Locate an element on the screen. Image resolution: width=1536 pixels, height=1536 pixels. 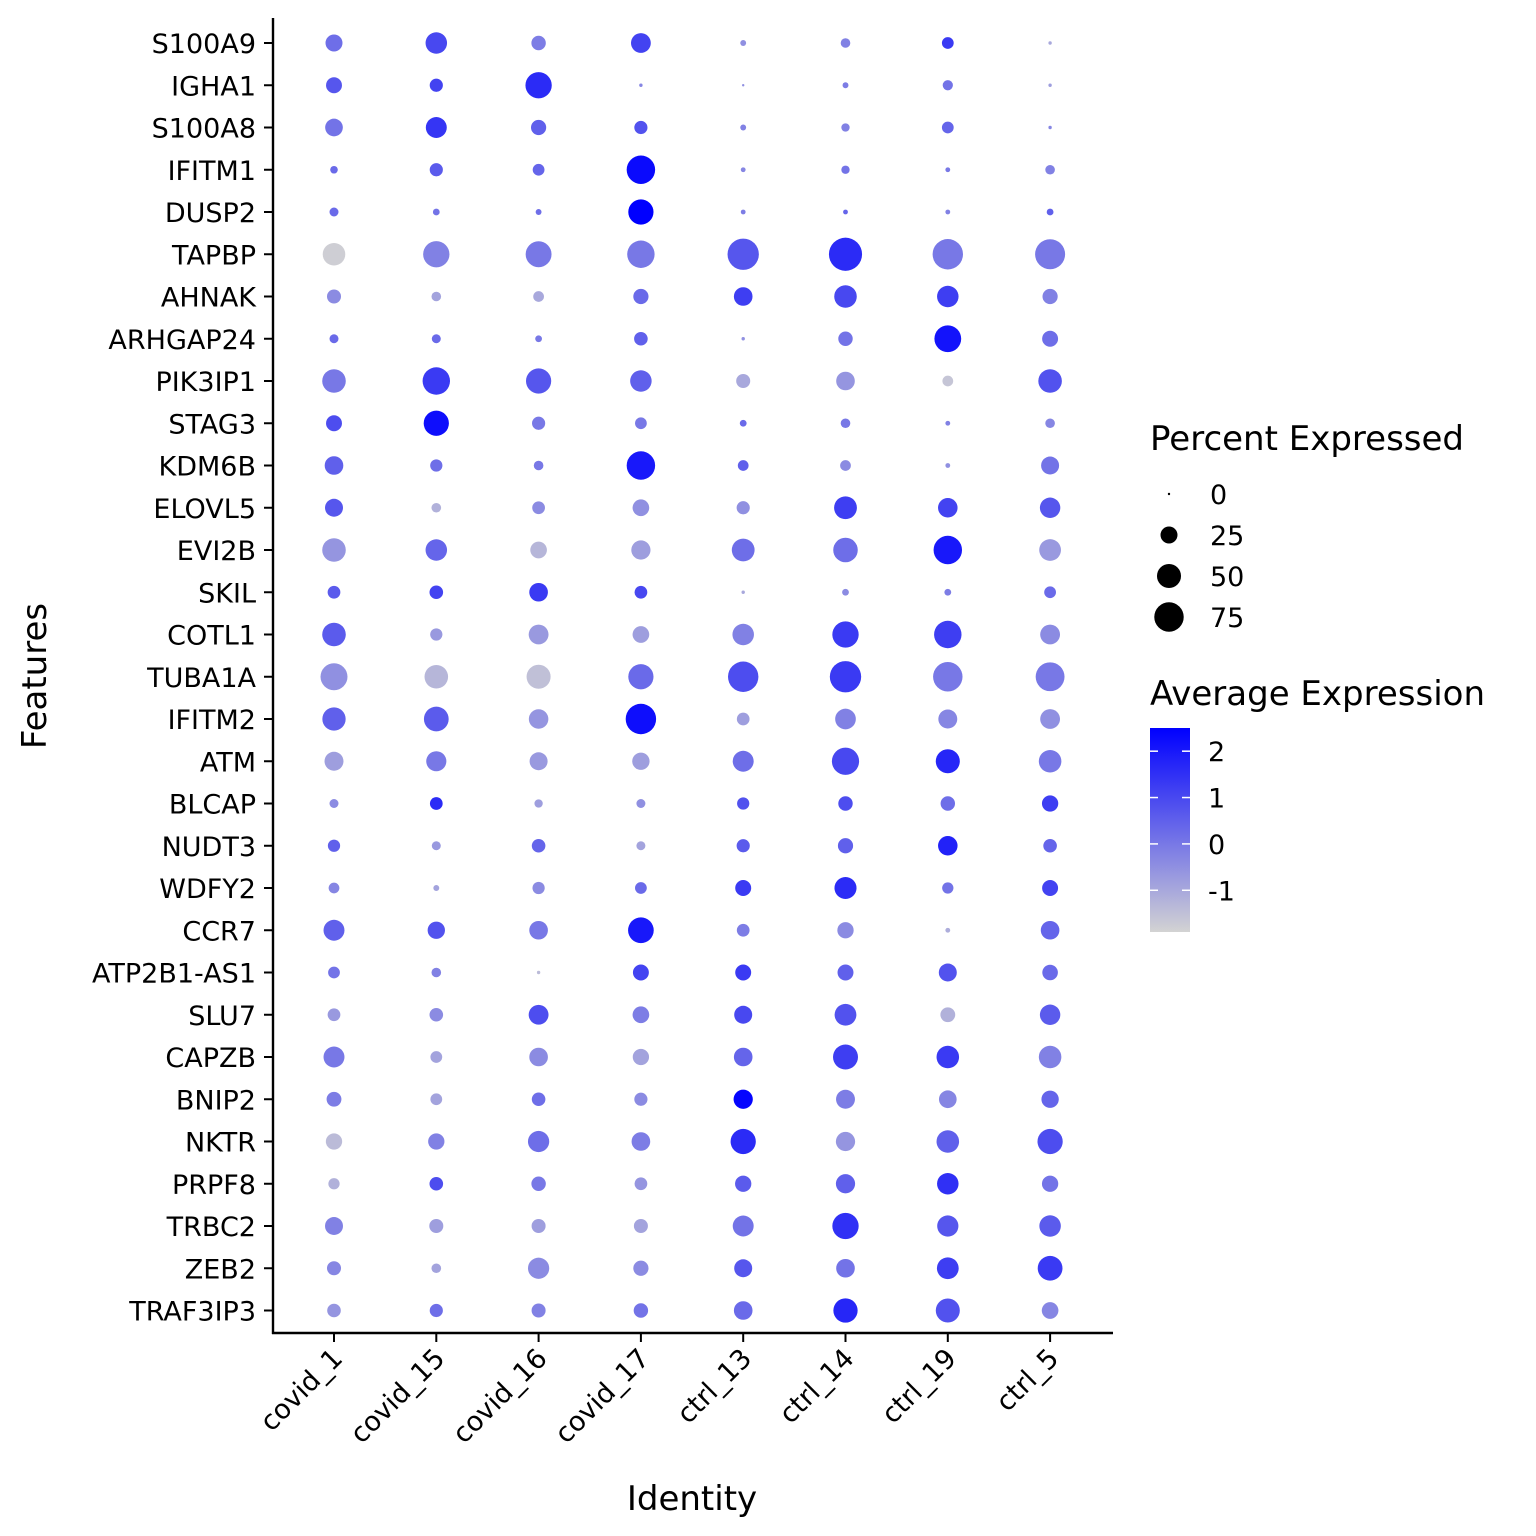
y-tick-label: IFITM1 is located at coordinates (212, 171).